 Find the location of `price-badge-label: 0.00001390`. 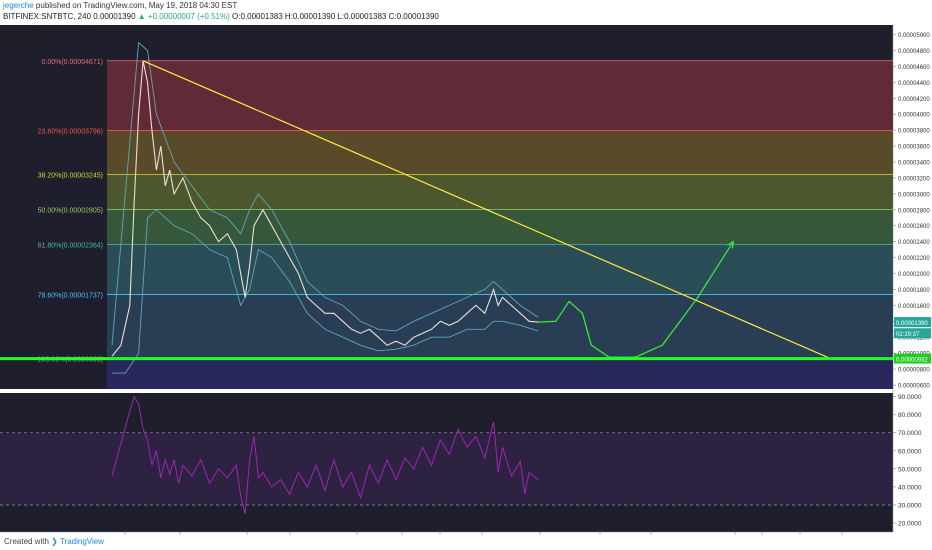

price-badge-label: 0.00001390 is located at coordinates (912, 324).